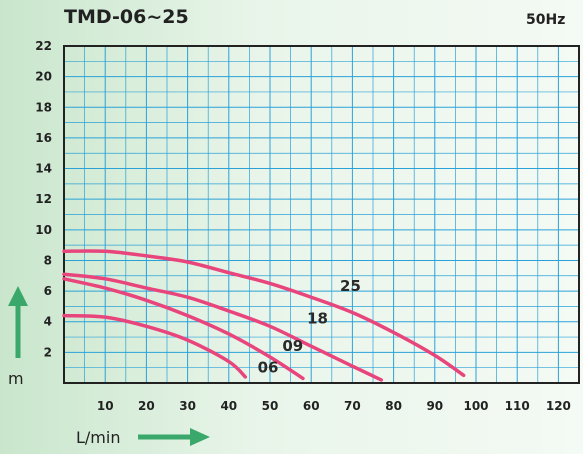 The image size is (583, 454). Describe the element at coordinates (517, 406) in the screenshot. I see `x-tick-label: 110` at that location.